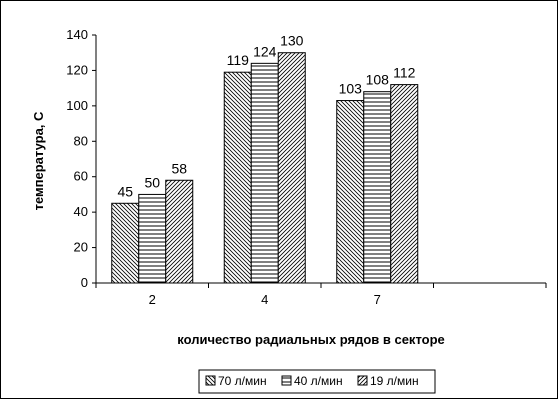  What do you see at coordinates (81, 176) in the screenshot?
I see `y-tick-label: 60` at bounding box center [81, 176].